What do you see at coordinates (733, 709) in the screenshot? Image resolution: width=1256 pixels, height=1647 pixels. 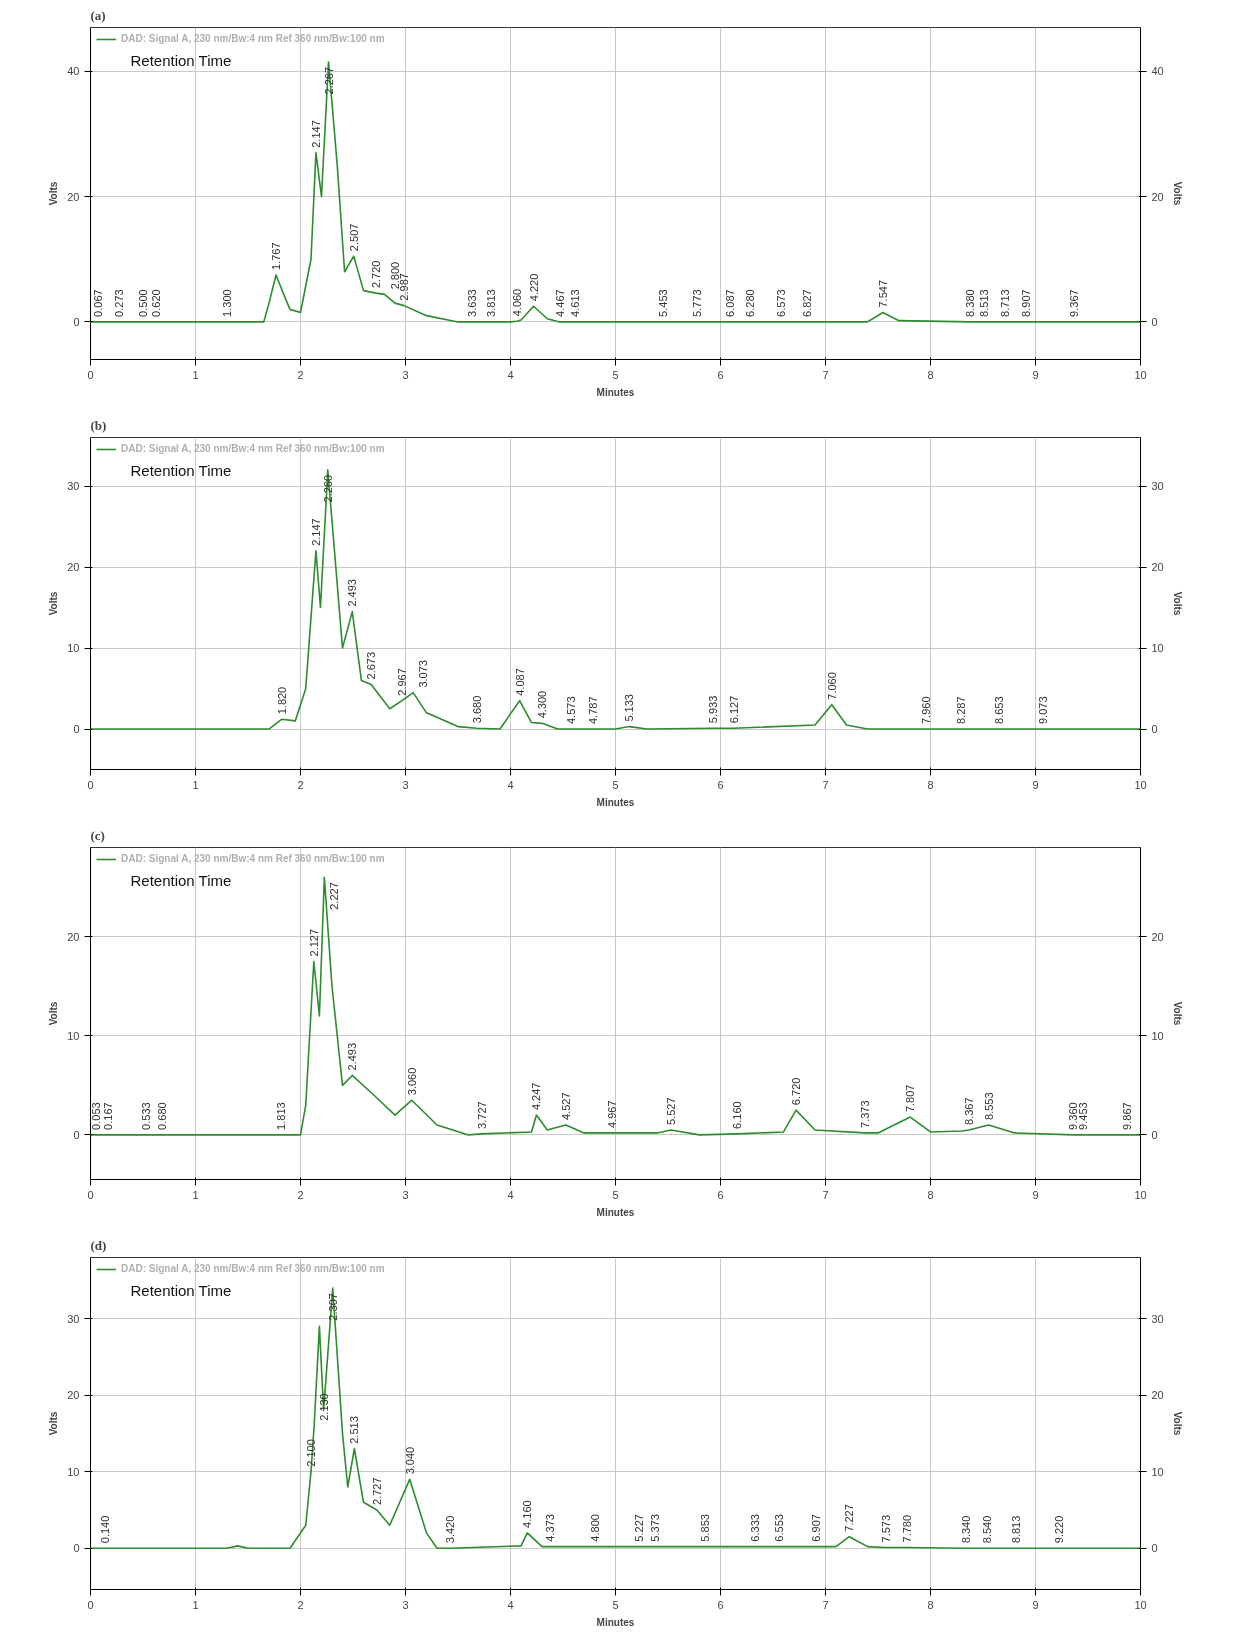 I see `annotation: 6.127` at bounding box center [733, 709].